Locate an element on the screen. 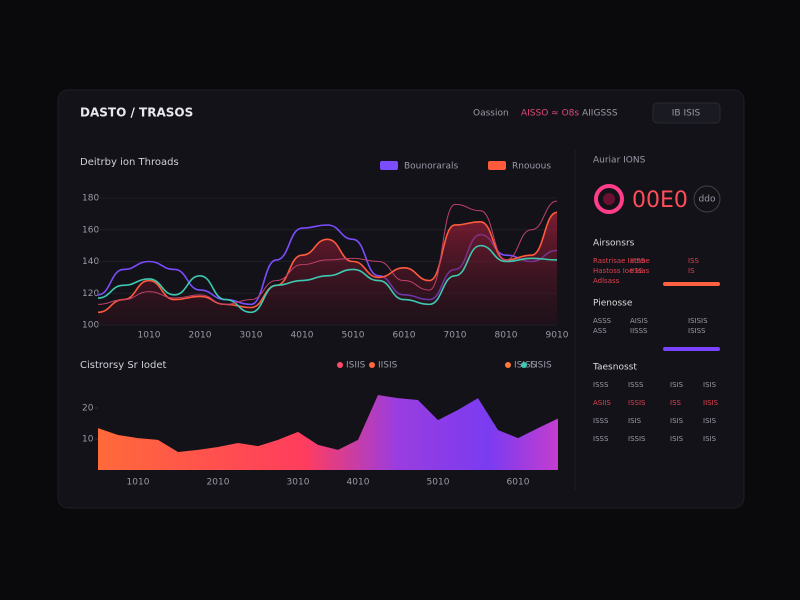 The image size is (800, 600). y-tick-label: 10 is located at coordinates (88, 440).